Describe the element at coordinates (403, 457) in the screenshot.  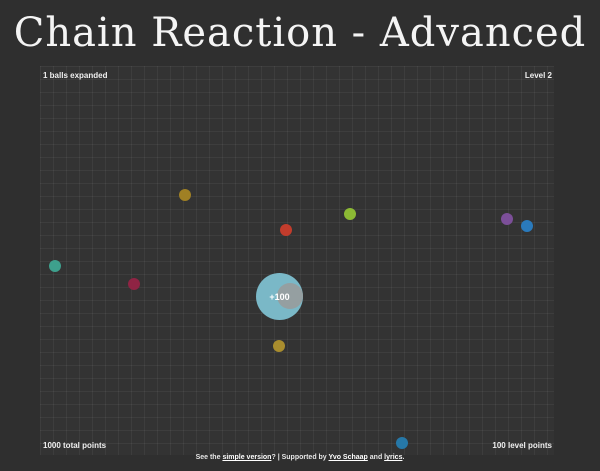
I see `footer-suffix: .` at that location.